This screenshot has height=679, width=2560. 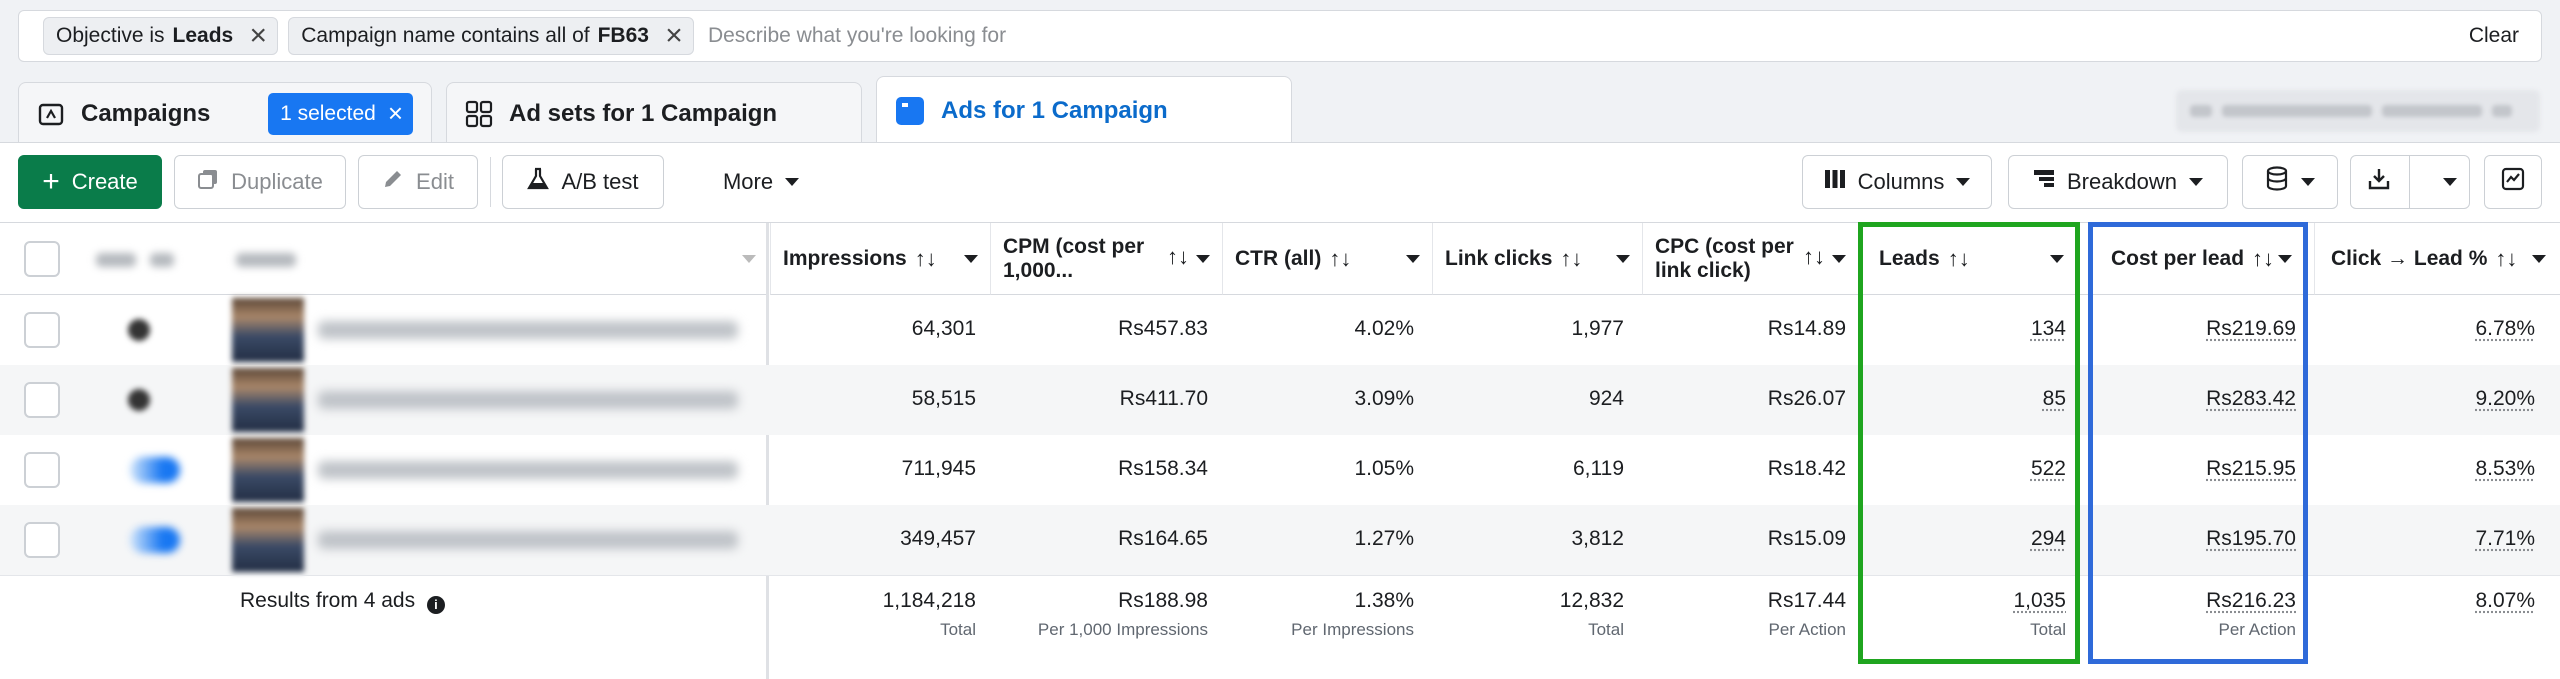 What do you see at coordinates (1586, 36) in the screenshot?
I see `filter-search-input` at bounding box center [1586, 36].